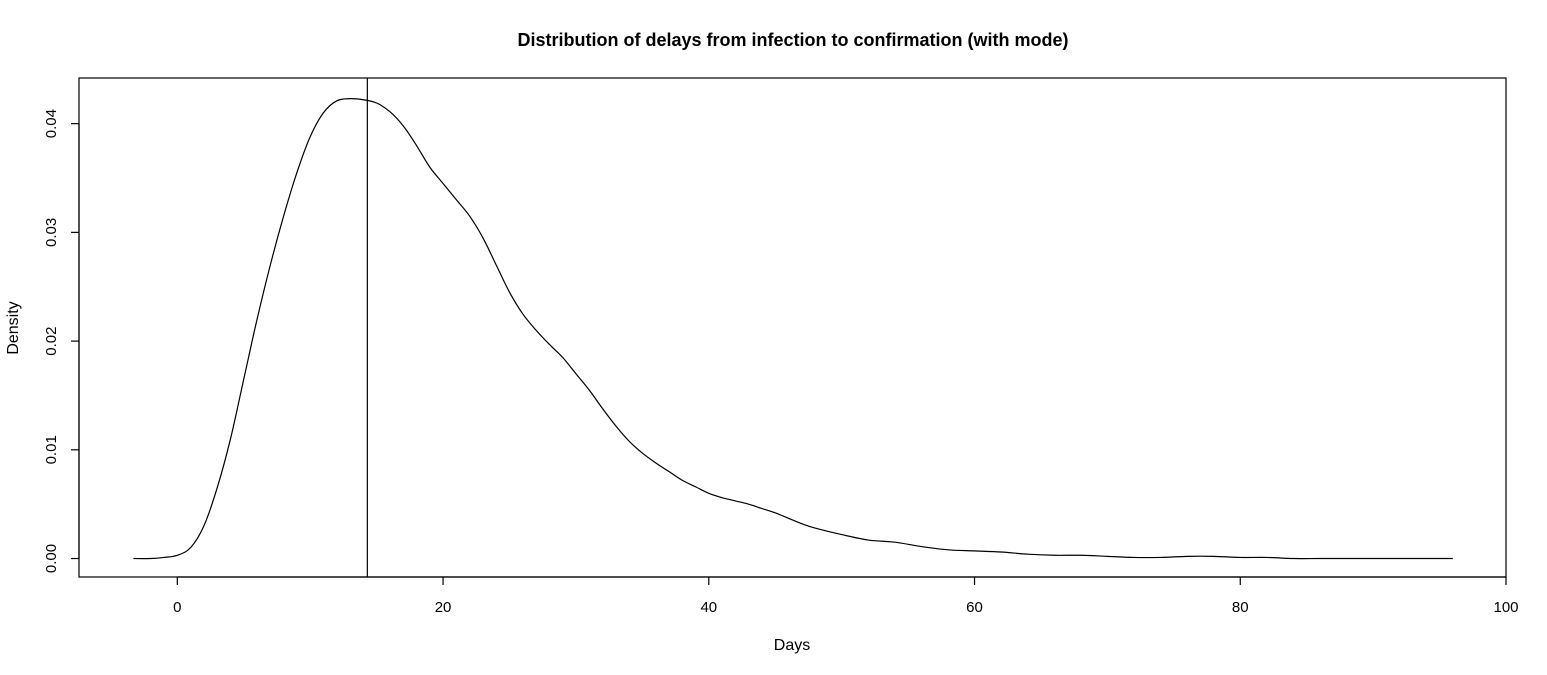 Image resolution: width=1547 pixels, height=675 pixels. What do you see at coordinates (51, 340) in the screenshot?
I see `y-tick-label: 0.02` at bounding box center [51, 340].